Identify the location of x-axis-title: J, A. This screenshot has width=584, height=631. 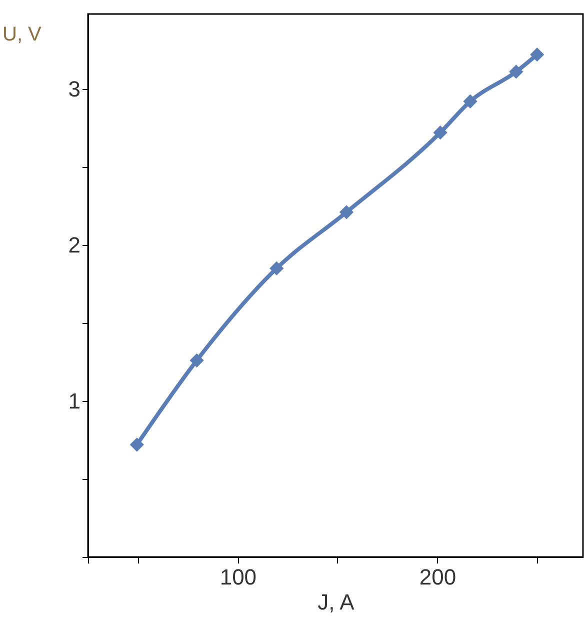
(336, 602).